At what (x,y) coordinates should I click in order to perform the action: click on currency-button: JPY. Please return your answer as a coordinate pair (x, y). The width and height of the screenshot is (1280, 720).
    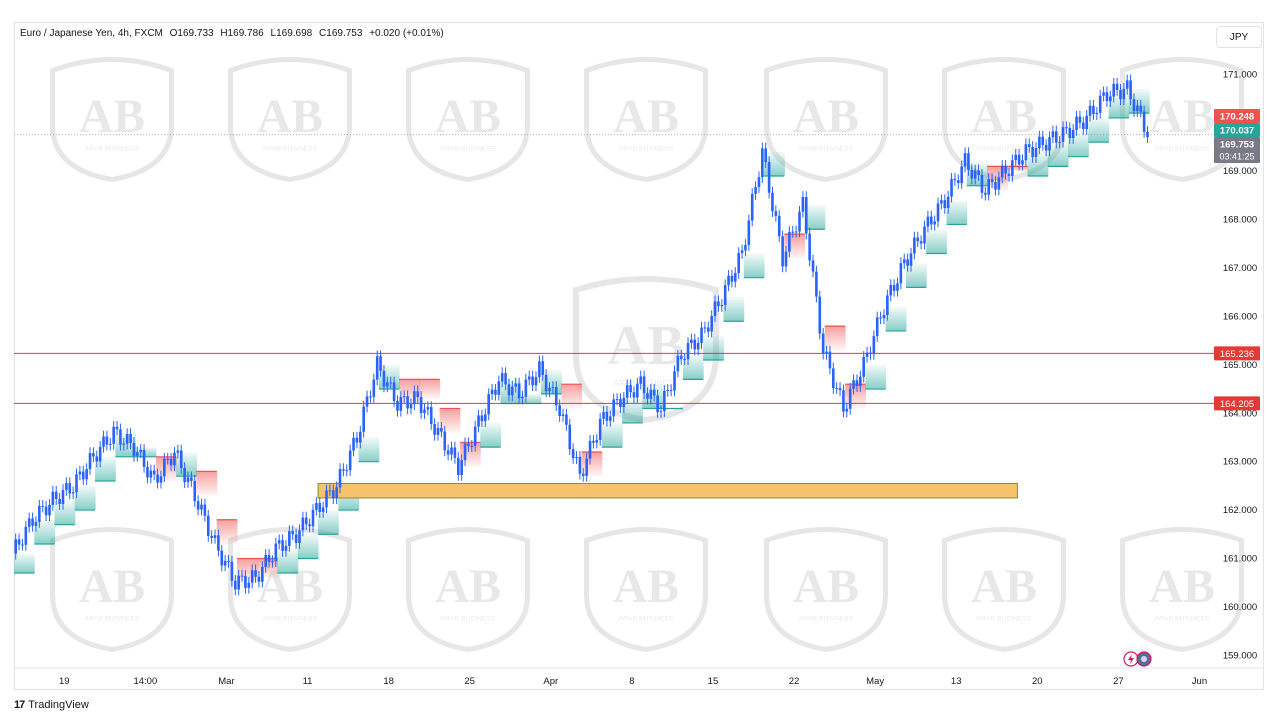
    Looking at the image, I should click on (1239, 37).